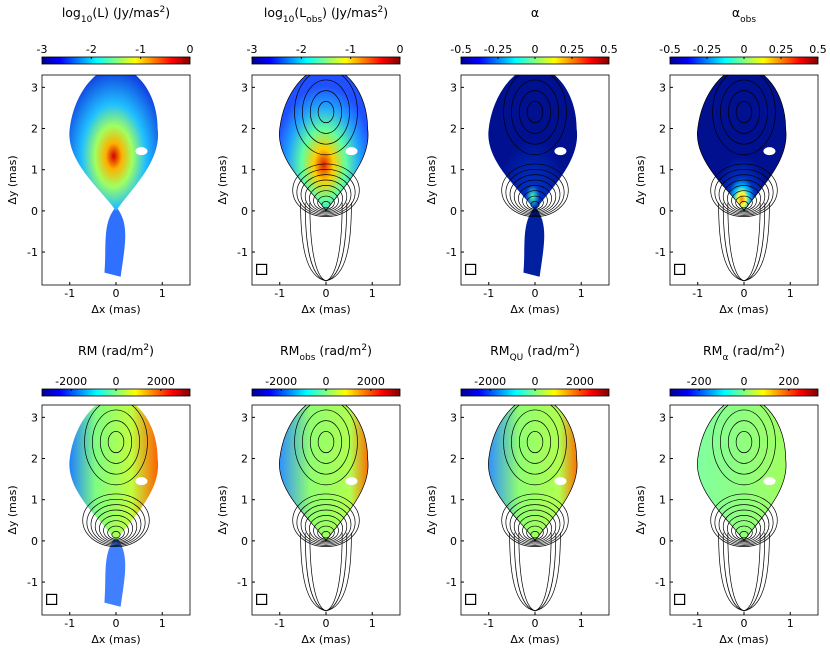 This screenshot has width=830, height=658. Describe the element at coordinates (314, 20) in the screenshot. I see `title-part: obs` at that location.